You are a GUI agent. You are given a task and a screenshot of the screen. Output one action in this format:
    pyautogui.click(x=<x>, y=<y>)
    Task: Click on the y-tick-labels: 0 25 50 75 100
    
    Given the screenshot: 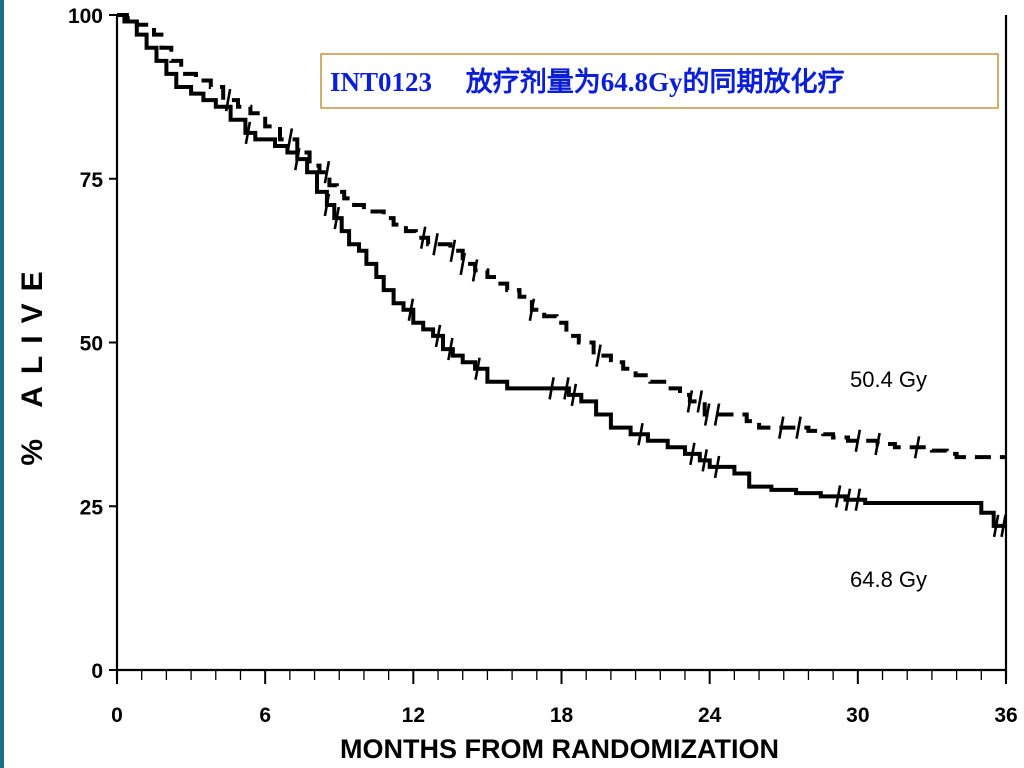 What is the action you would take?
    pyautogui.click(x=85, y=344)
    